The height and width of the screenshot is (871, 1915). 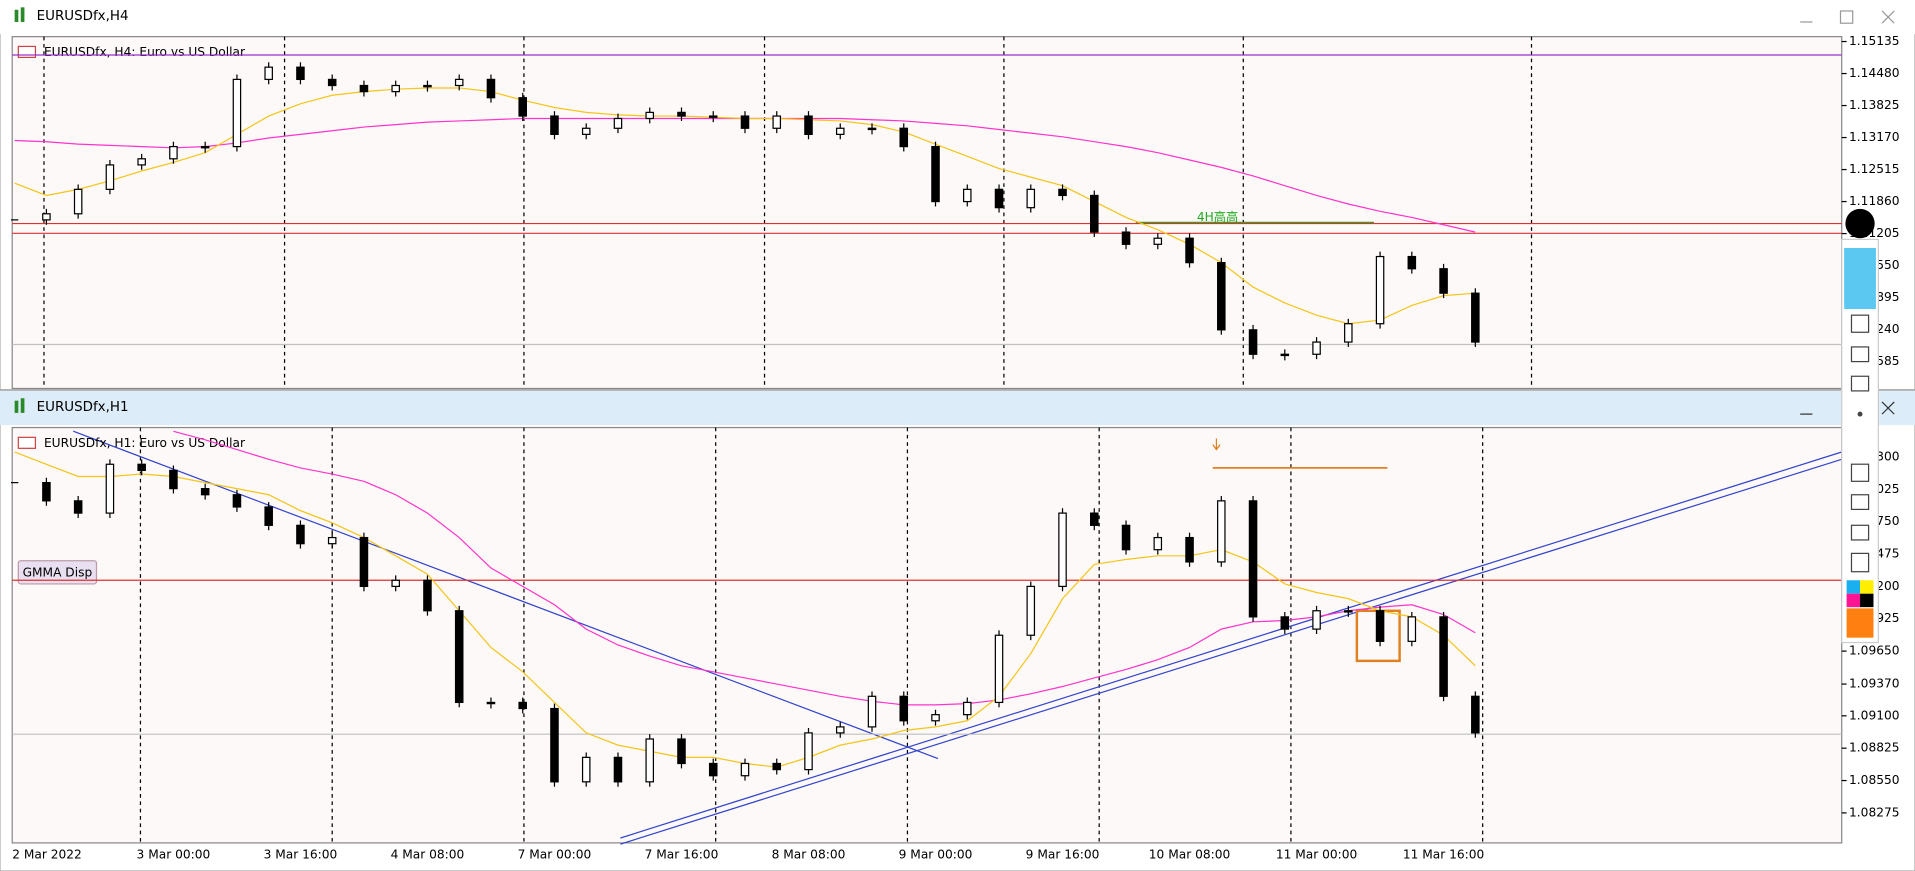 What do you see at coordinates (1063, 855) in the screenshot?
I see `x-tick-label: 9 Mar 16:00` at bounding box center [1063, 855].